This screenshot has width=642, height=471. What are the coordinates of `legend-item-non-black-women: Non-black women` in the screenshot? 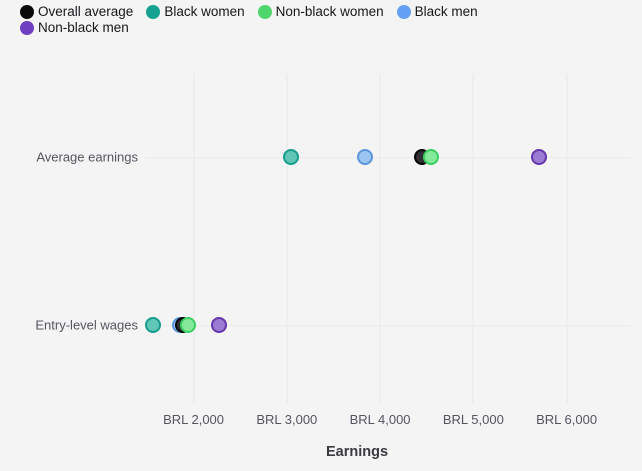 It's located at (320, 12).